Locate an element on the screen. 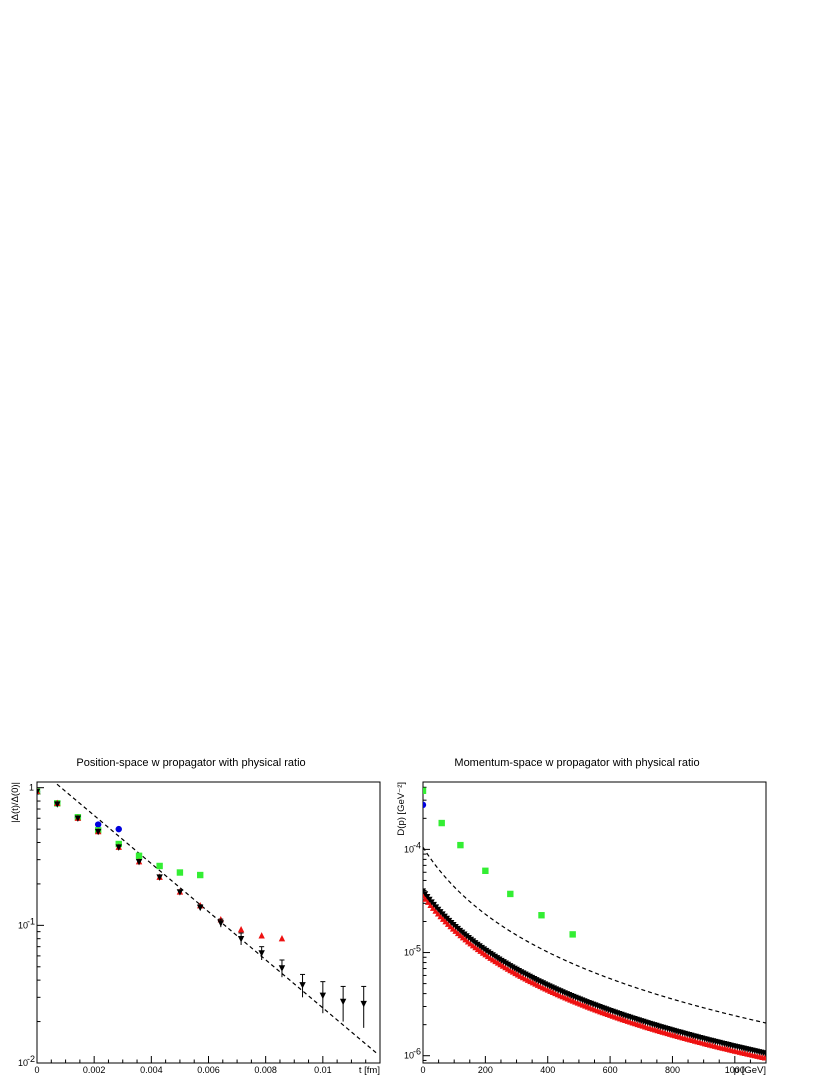 Image resolution: width=830 pixels, height=1075 pixels. fit-line is located at coordinates (217, 919).